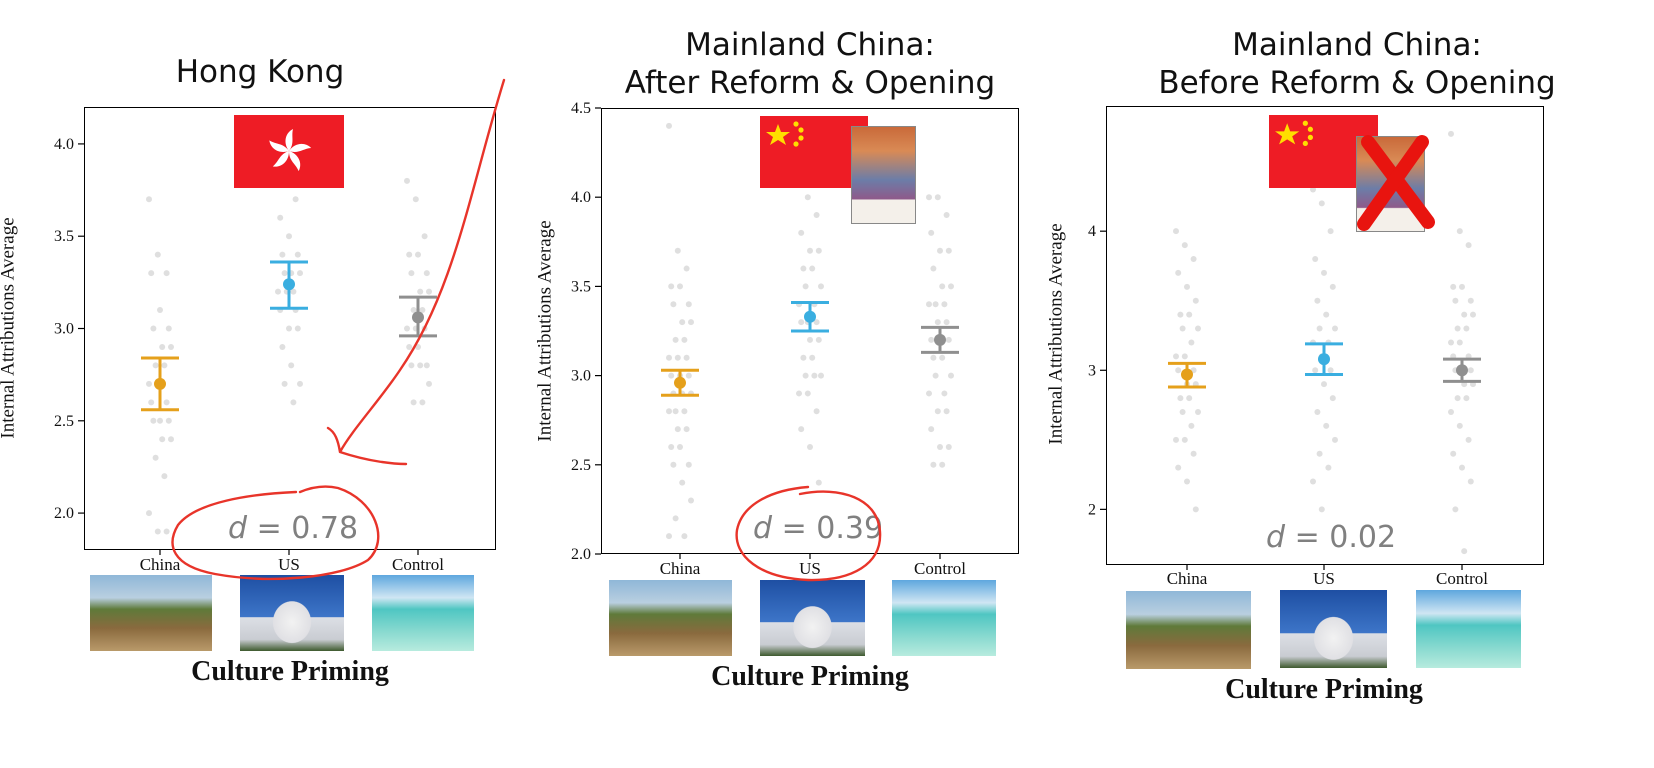 The image size is (1654, 768). What do you see at coordinates (810, 316) in the screenshot?
I see `mean-point-us` at bounding box center [810, 316].